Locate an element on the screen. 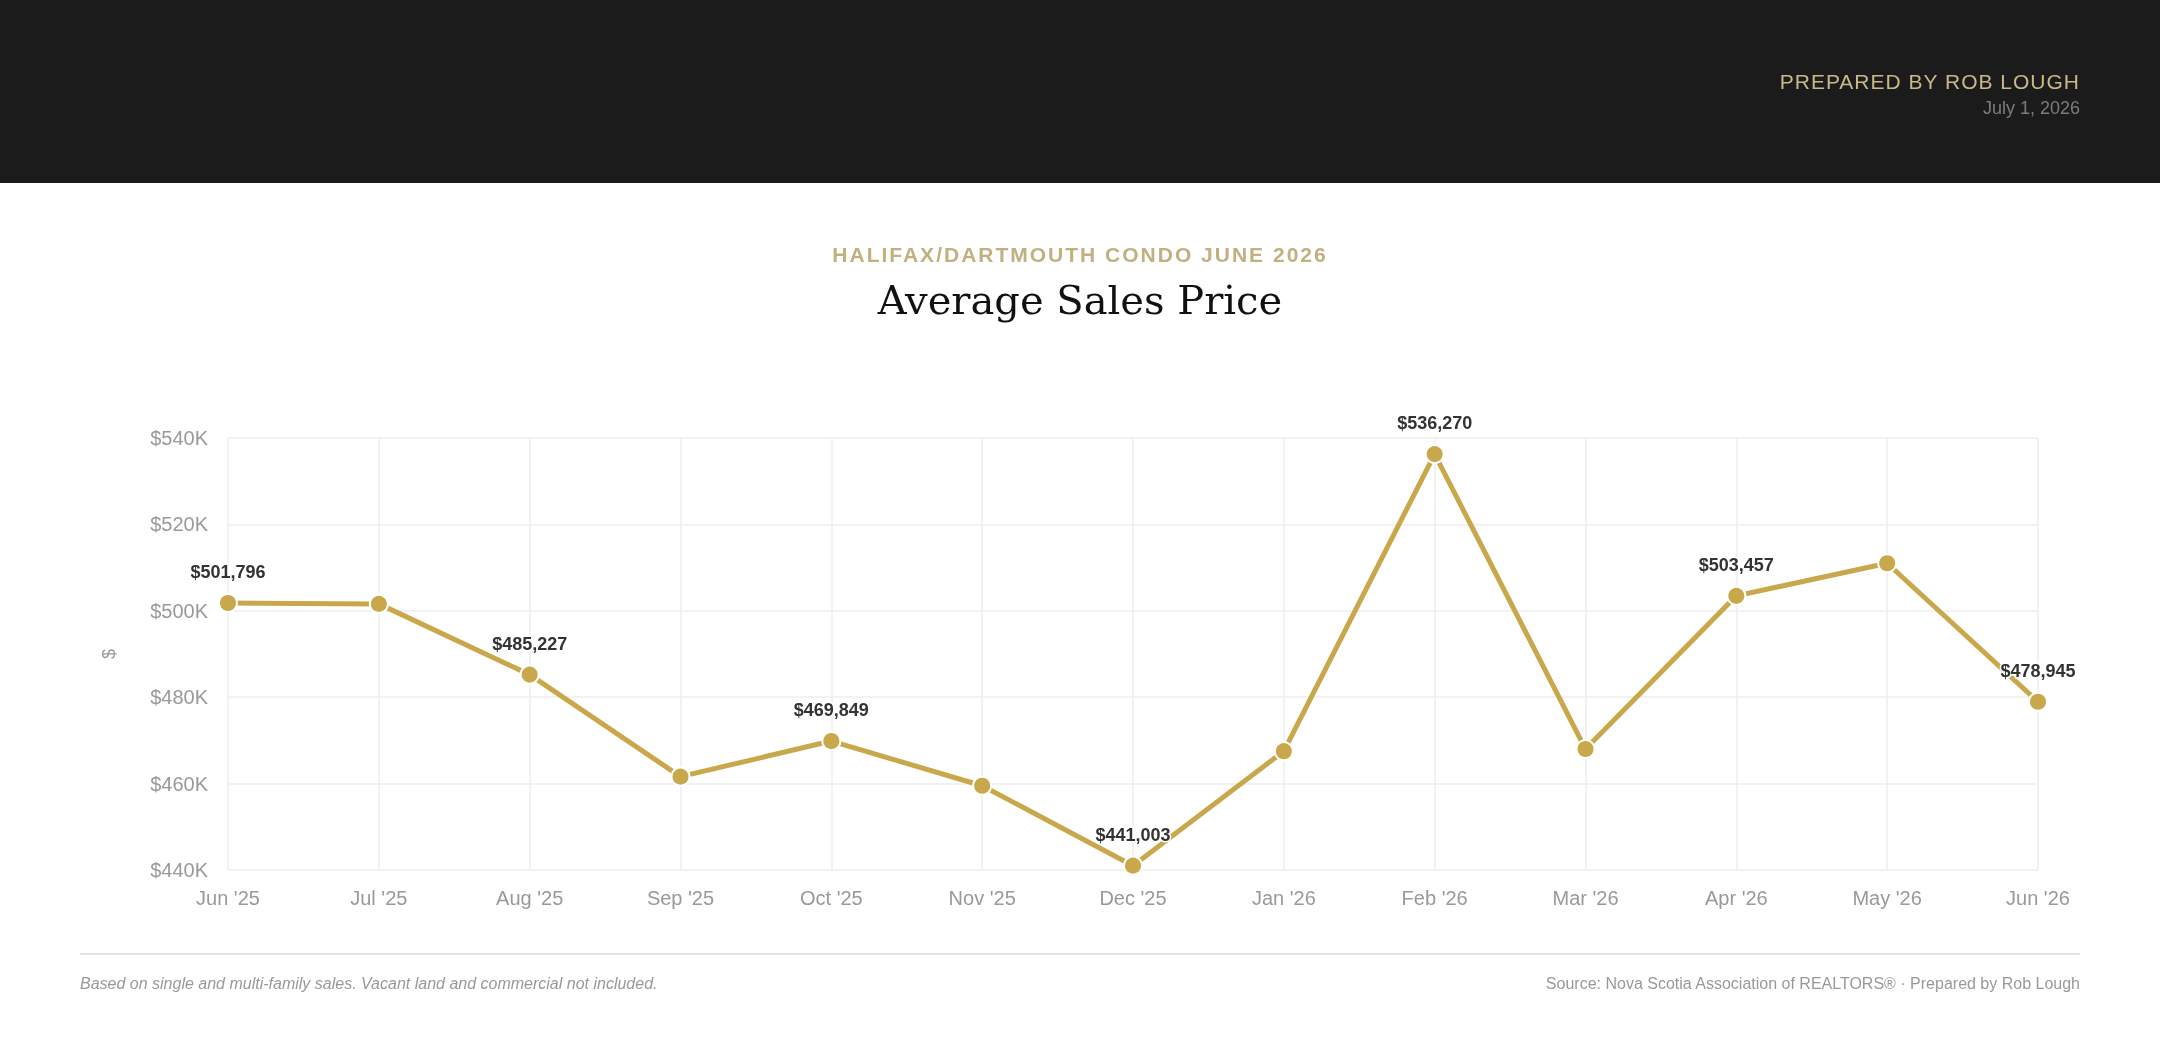 The image size is (2160, 1048). text: Based on single and multi-family sales. Vacant land and commercial not included. is located at coordinates (369, 984).